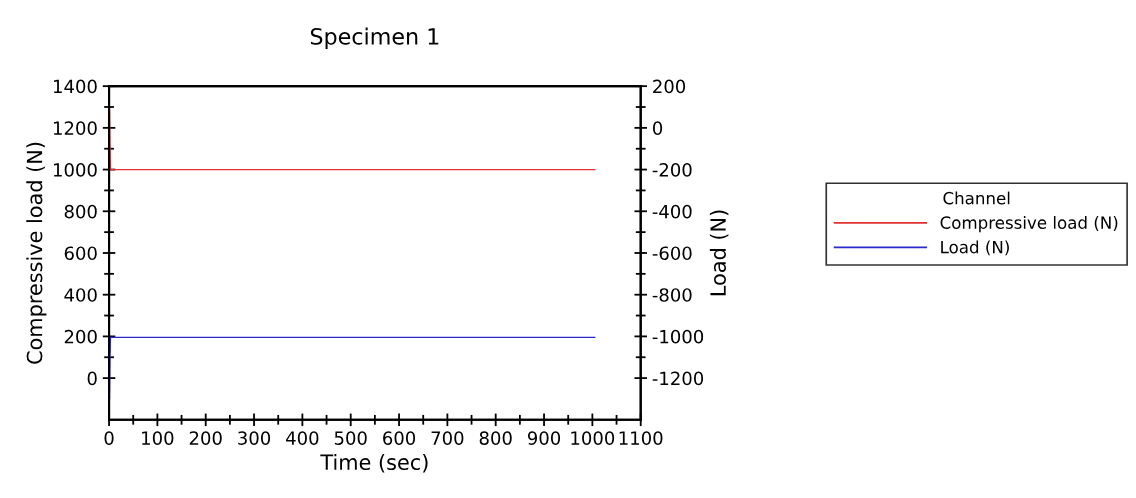  What do you see at coordinates (302, 438) in the screenshot?
I see `x-tick-label: 400` at bounding box center [302, 438].